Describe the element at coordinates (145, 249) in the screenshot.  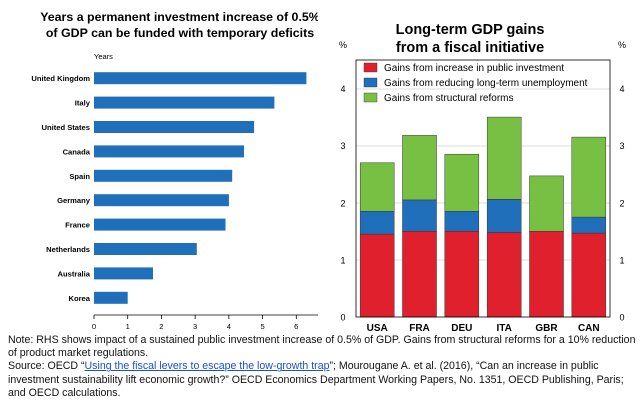
I see `bar-netherlands` at that location.